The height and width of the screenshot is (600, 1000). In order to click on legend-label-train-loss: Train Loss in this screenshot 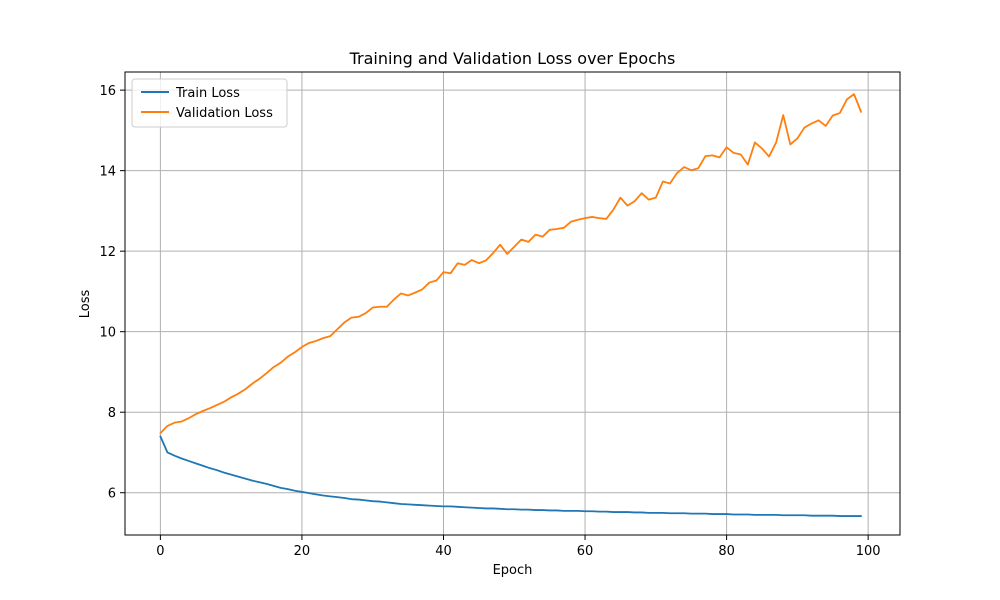, I will do `click(207, 93)`.